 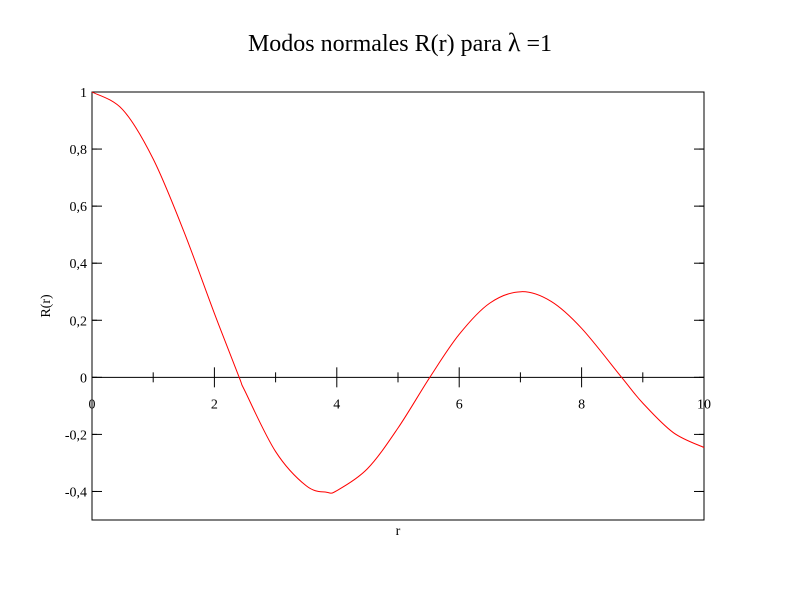 What do you see at coordinates (83, 93) in the screenshot?
I see `y-tick-label: 1` at bounding box center [83, 93].